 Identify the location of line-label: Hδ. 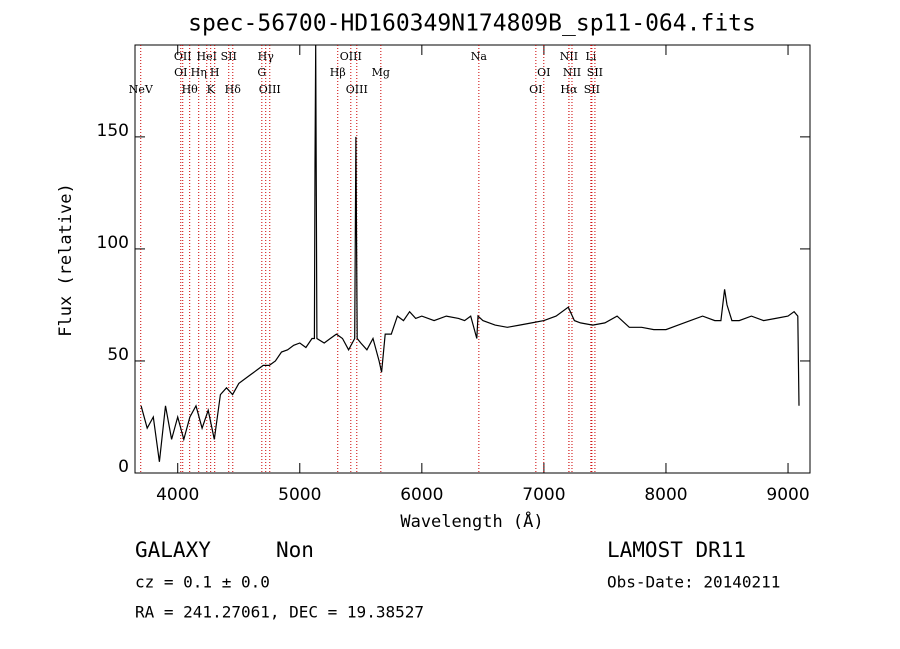
(233, 89).